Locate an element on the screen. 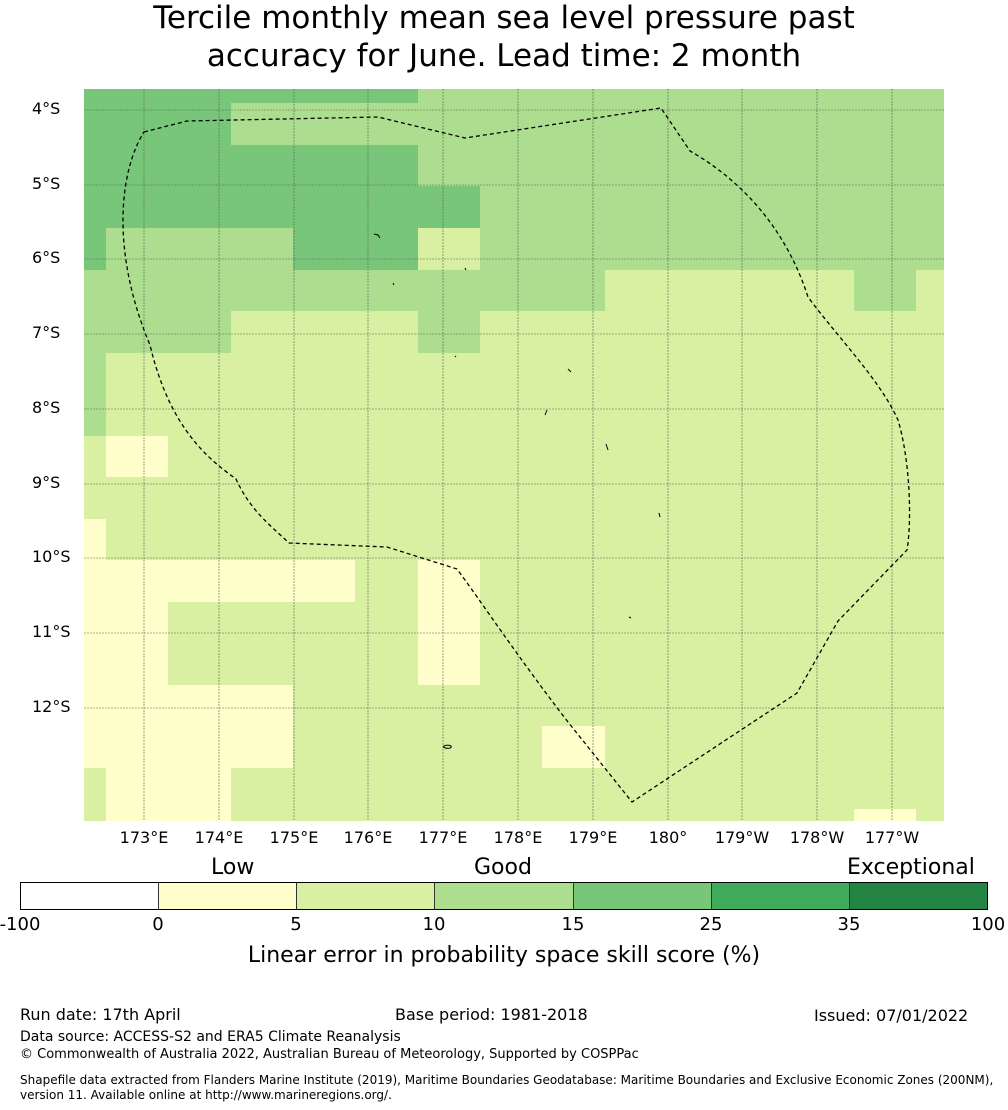  colorbar-tick: 0 is located at coordinates (158, 924).